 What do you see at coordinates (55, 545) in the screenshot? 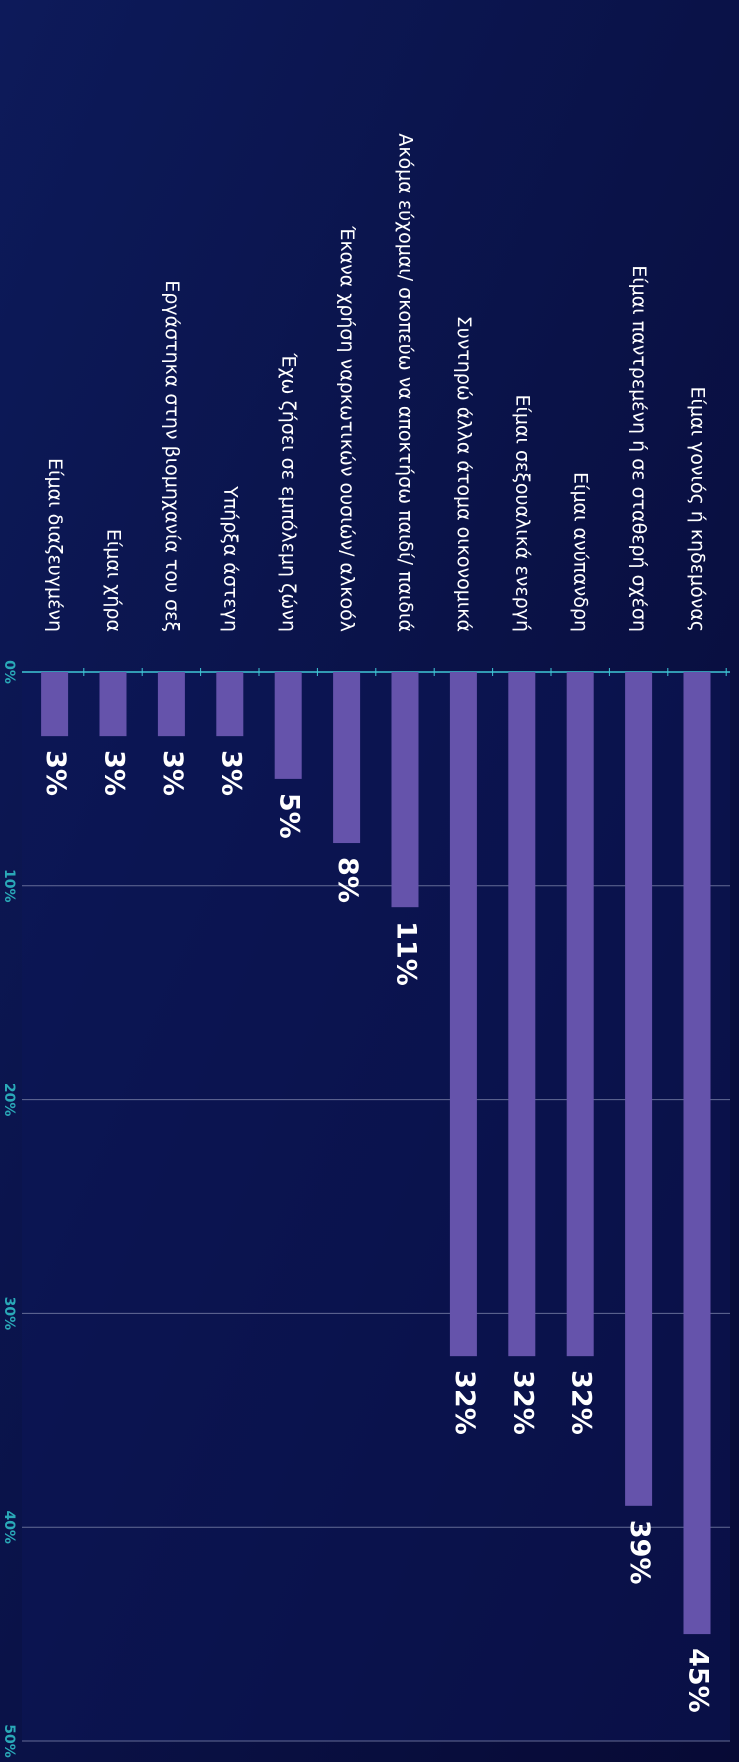
I see `category-label: Είμαι διαζευγμένη` at bounding box center [55, 545].